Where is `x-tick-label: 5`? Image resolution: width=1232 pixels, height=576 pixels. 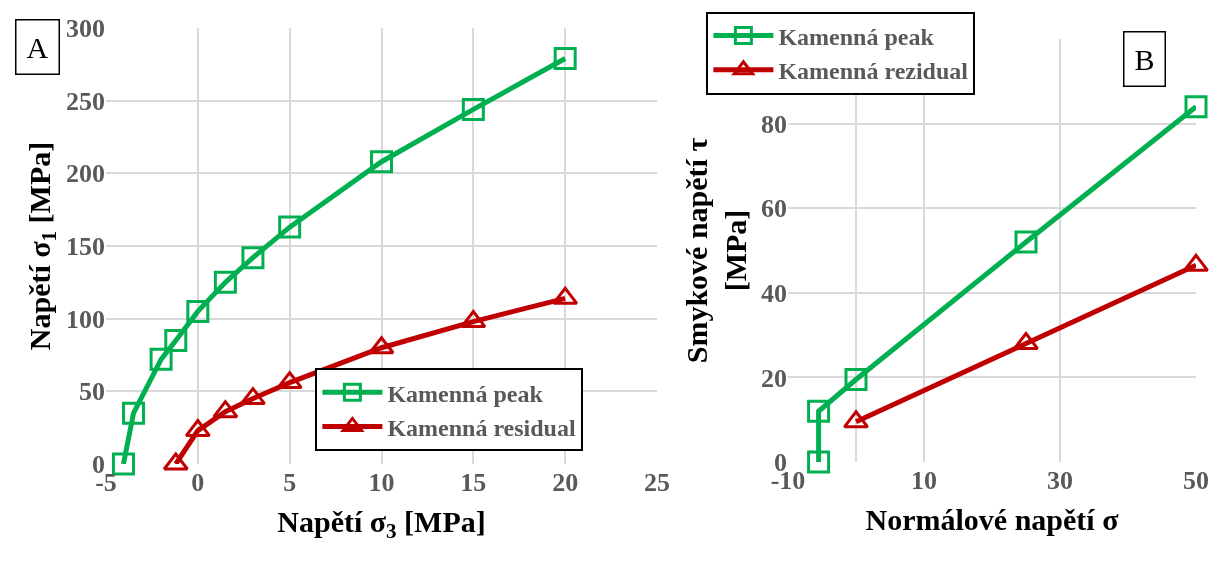
x-tick-label: 5 is located at coordinates (290, 482).